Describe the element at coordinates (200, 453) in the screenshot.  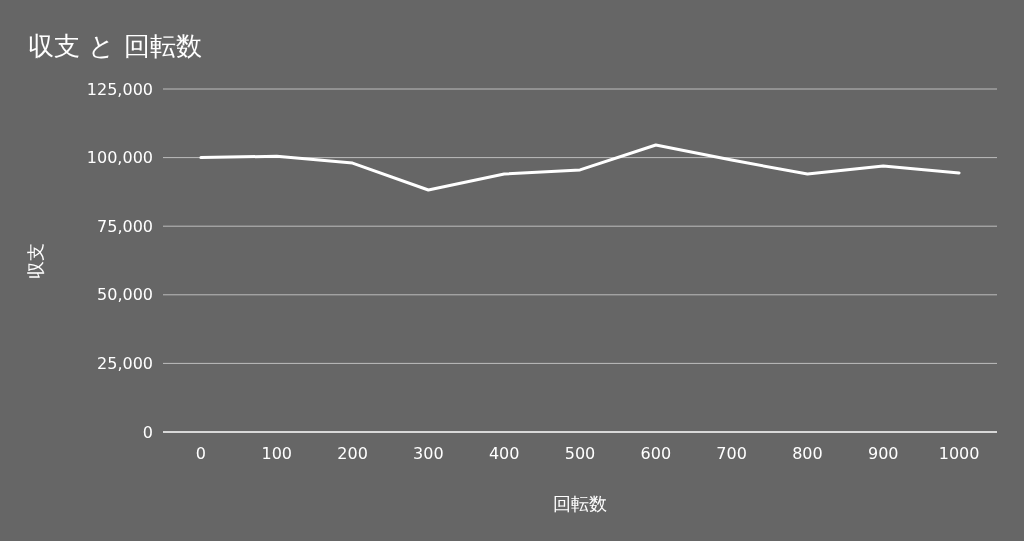
I see `x-tick-label: 0` at that location.